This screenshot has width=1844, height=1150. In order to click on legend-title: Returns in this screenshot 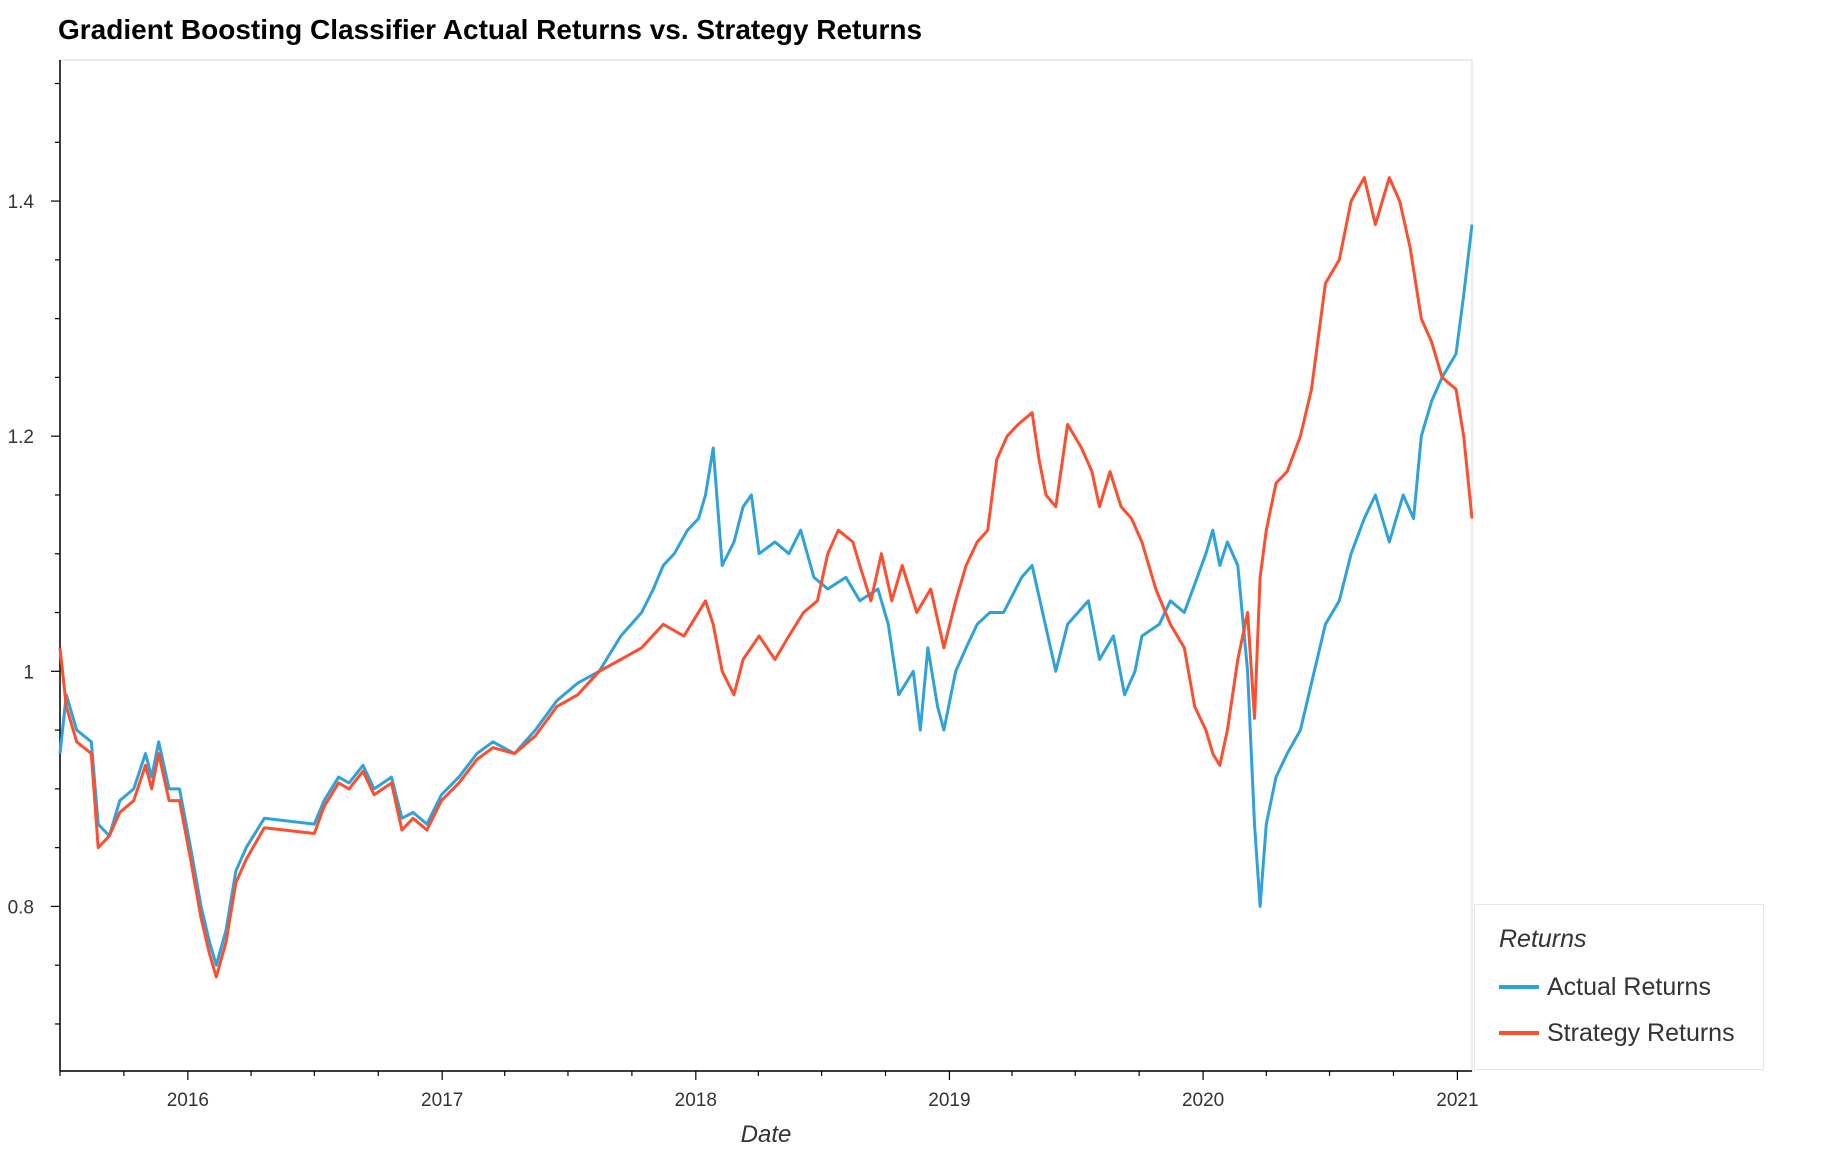, I will do `click(1543, 939)`.